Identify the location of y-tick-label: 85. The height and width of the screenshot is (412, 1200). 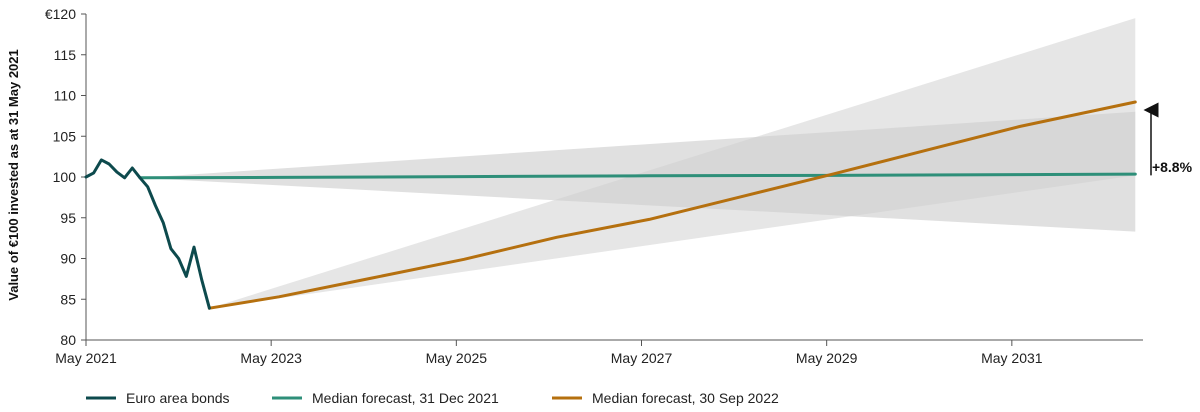
(68, 299).